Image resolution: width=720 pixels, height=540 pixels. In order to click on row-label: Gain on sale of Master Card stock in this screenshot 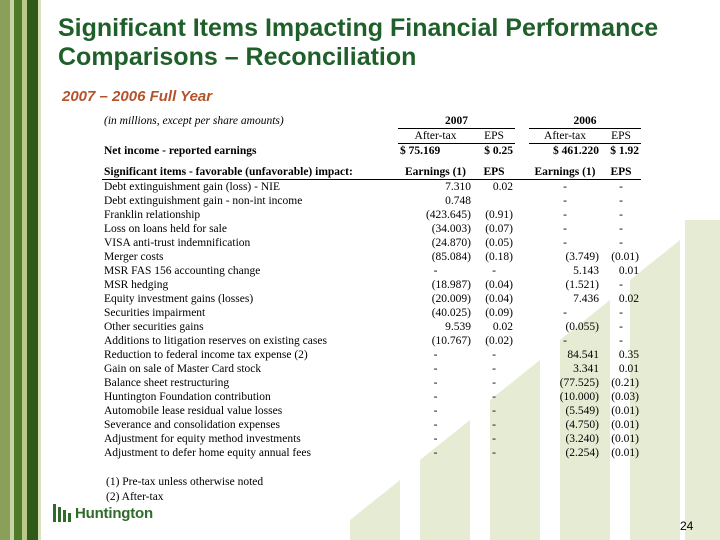, I will do `click(183, 369)`.